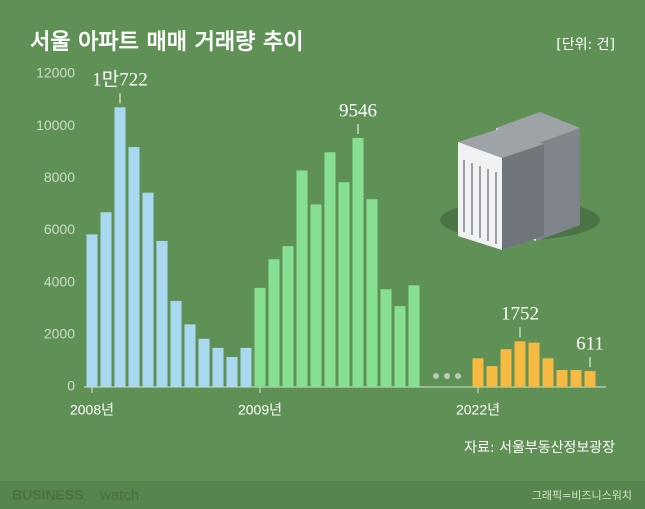  What do you see at coordinates (539, 448) in the screenshot?
I see `source: 자료: 서울부동산정보광장` at bounding box center [539, 448].